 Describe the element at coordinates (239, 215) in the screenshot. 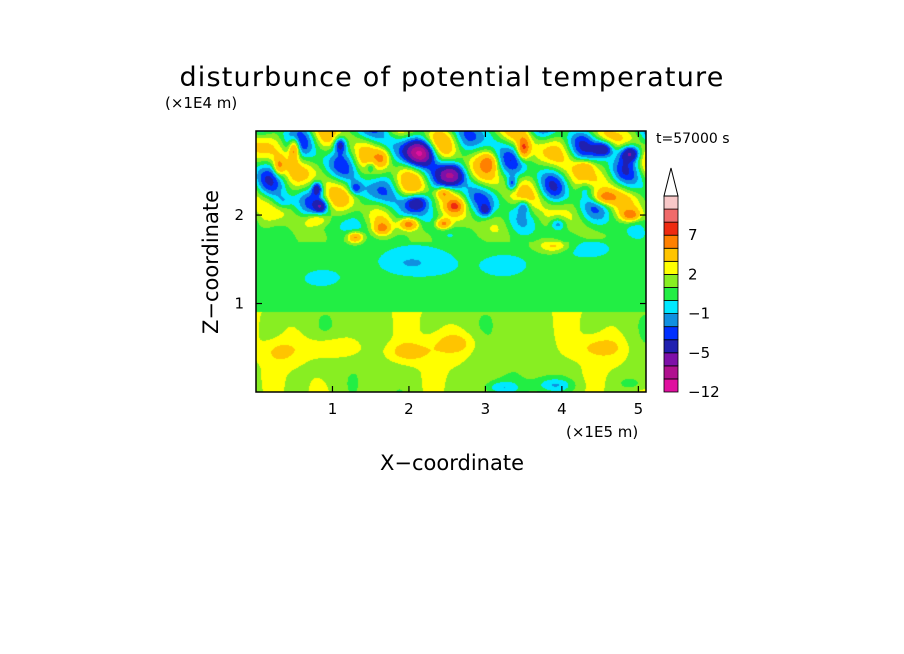

I see `y-tick-label: 2` at that location.